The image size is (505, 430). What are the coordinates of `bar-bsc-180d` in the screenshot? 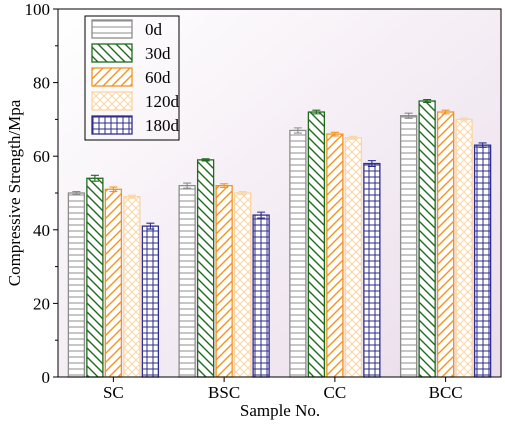 It's located at (261, 296).